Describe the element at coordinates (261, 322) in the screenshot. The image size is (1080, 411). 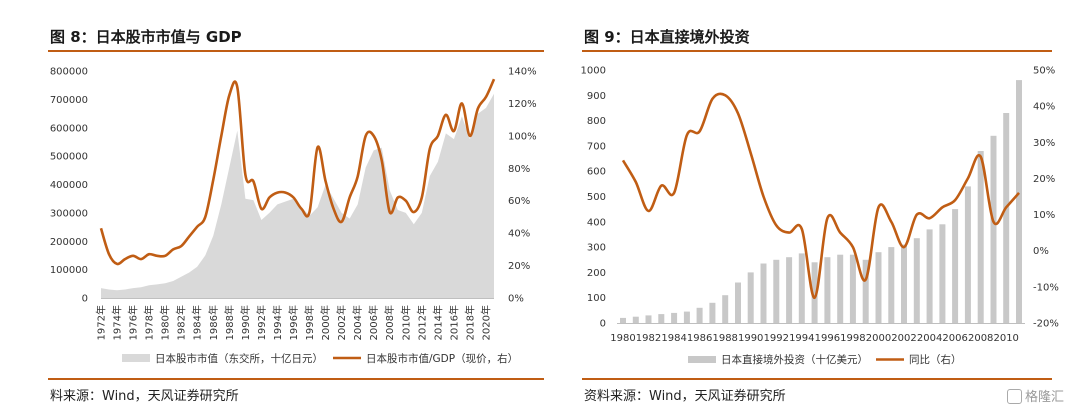
I see `x-axis-tick-label: 1992年` at that location.